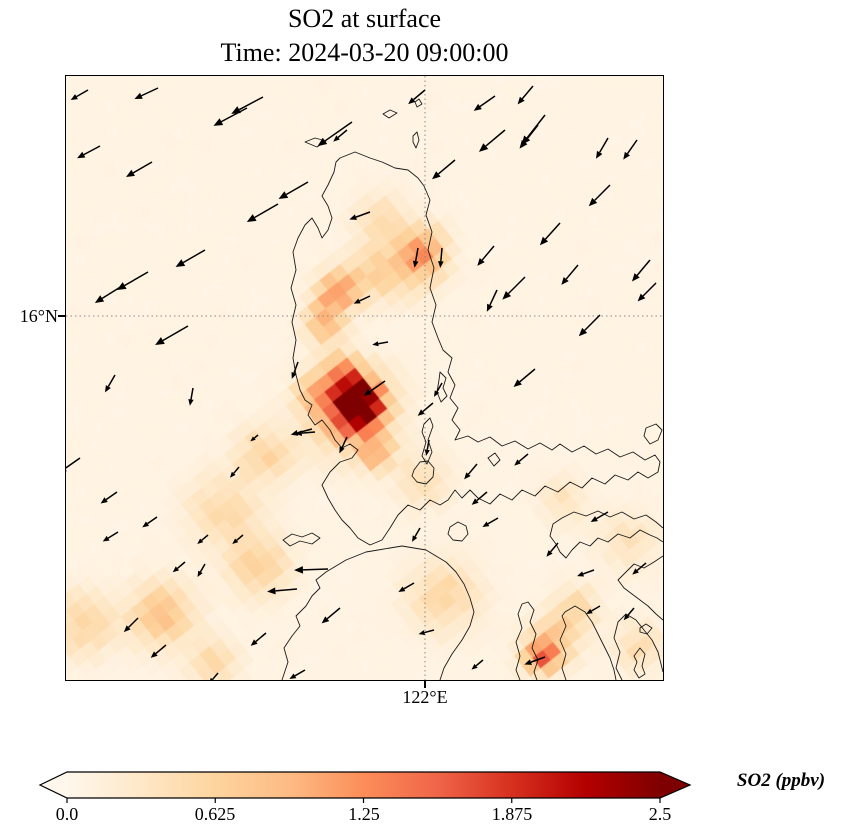 This screenshot has height=836, width=841. Describe the element at coordinates (215, 814) in the screenshot. I see `colorbar-tick-label-1: 0.625` at that location.